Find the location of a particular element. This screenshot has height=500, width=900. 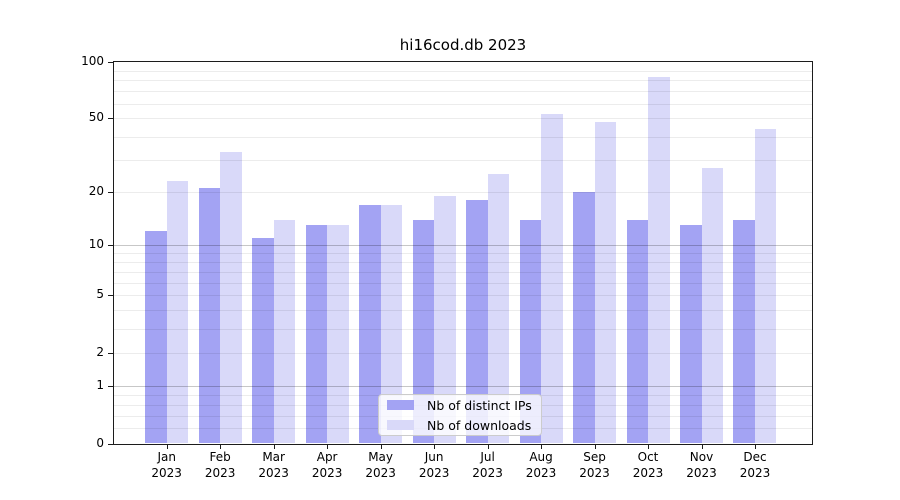

bar-distinct-ips-sep is located at coordinates (584, 317).